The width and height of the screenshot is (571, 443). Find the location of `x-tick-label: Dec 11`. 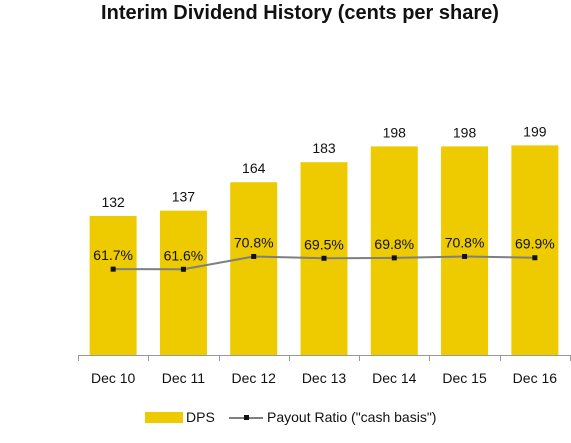

x-tick-label: Dec 11 is located at coordinates (184, 378).